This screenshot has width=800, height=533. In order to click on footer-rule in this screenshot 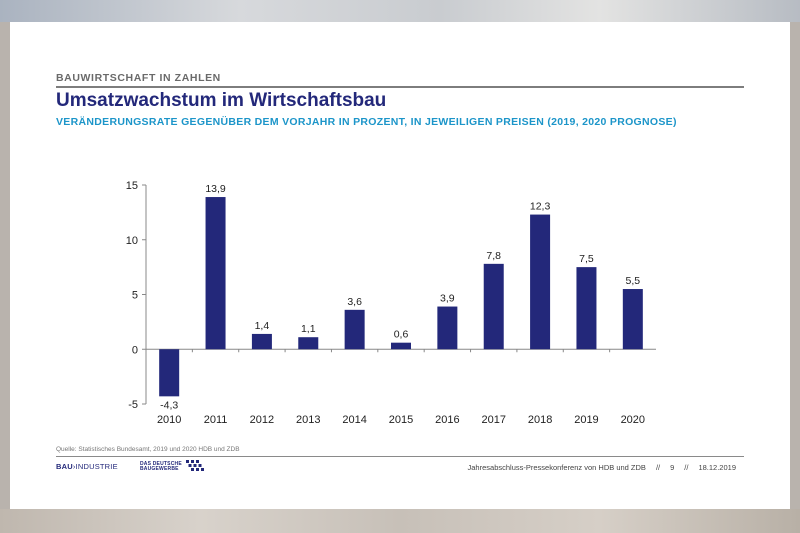, I will do `click(400, 456)`.